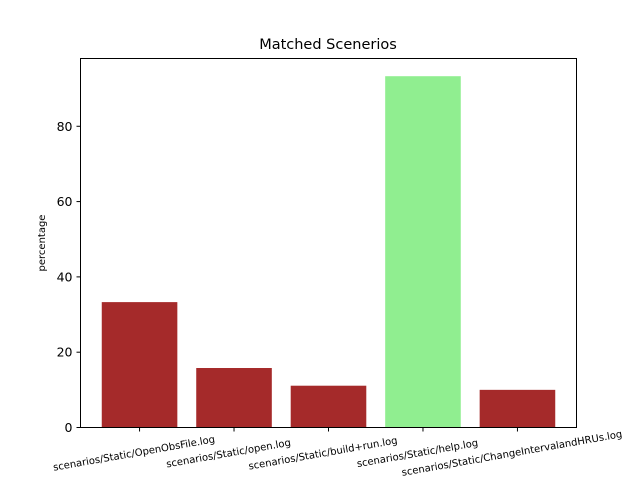 Image resolution: width=640 pixels, height=480 pixels. I want to click on y-axis: 0 20 40 60 80, so click(69, 277).